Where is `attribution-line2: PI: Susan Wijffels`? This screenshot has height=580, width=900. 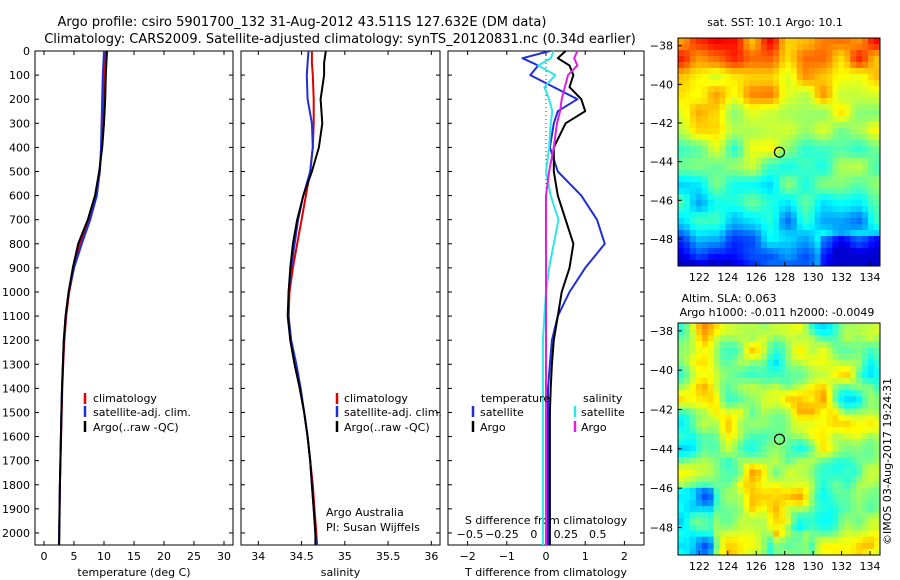
attribution-line2: PI: Susan Wijffels is located at coordinates (373, 527).